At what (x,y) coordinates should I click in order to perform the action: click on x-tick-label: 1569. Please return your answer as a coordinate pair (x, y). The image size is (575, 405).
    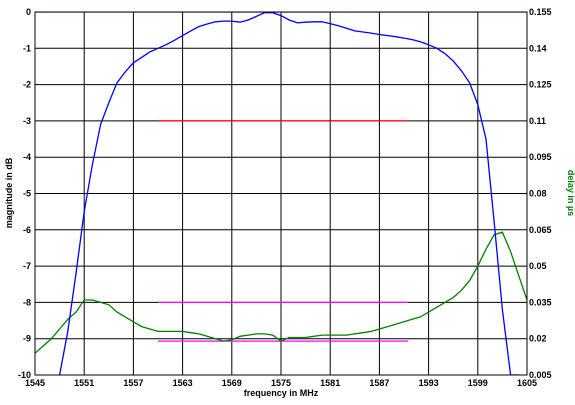
    Looking at the image, I should click on (232, 383).